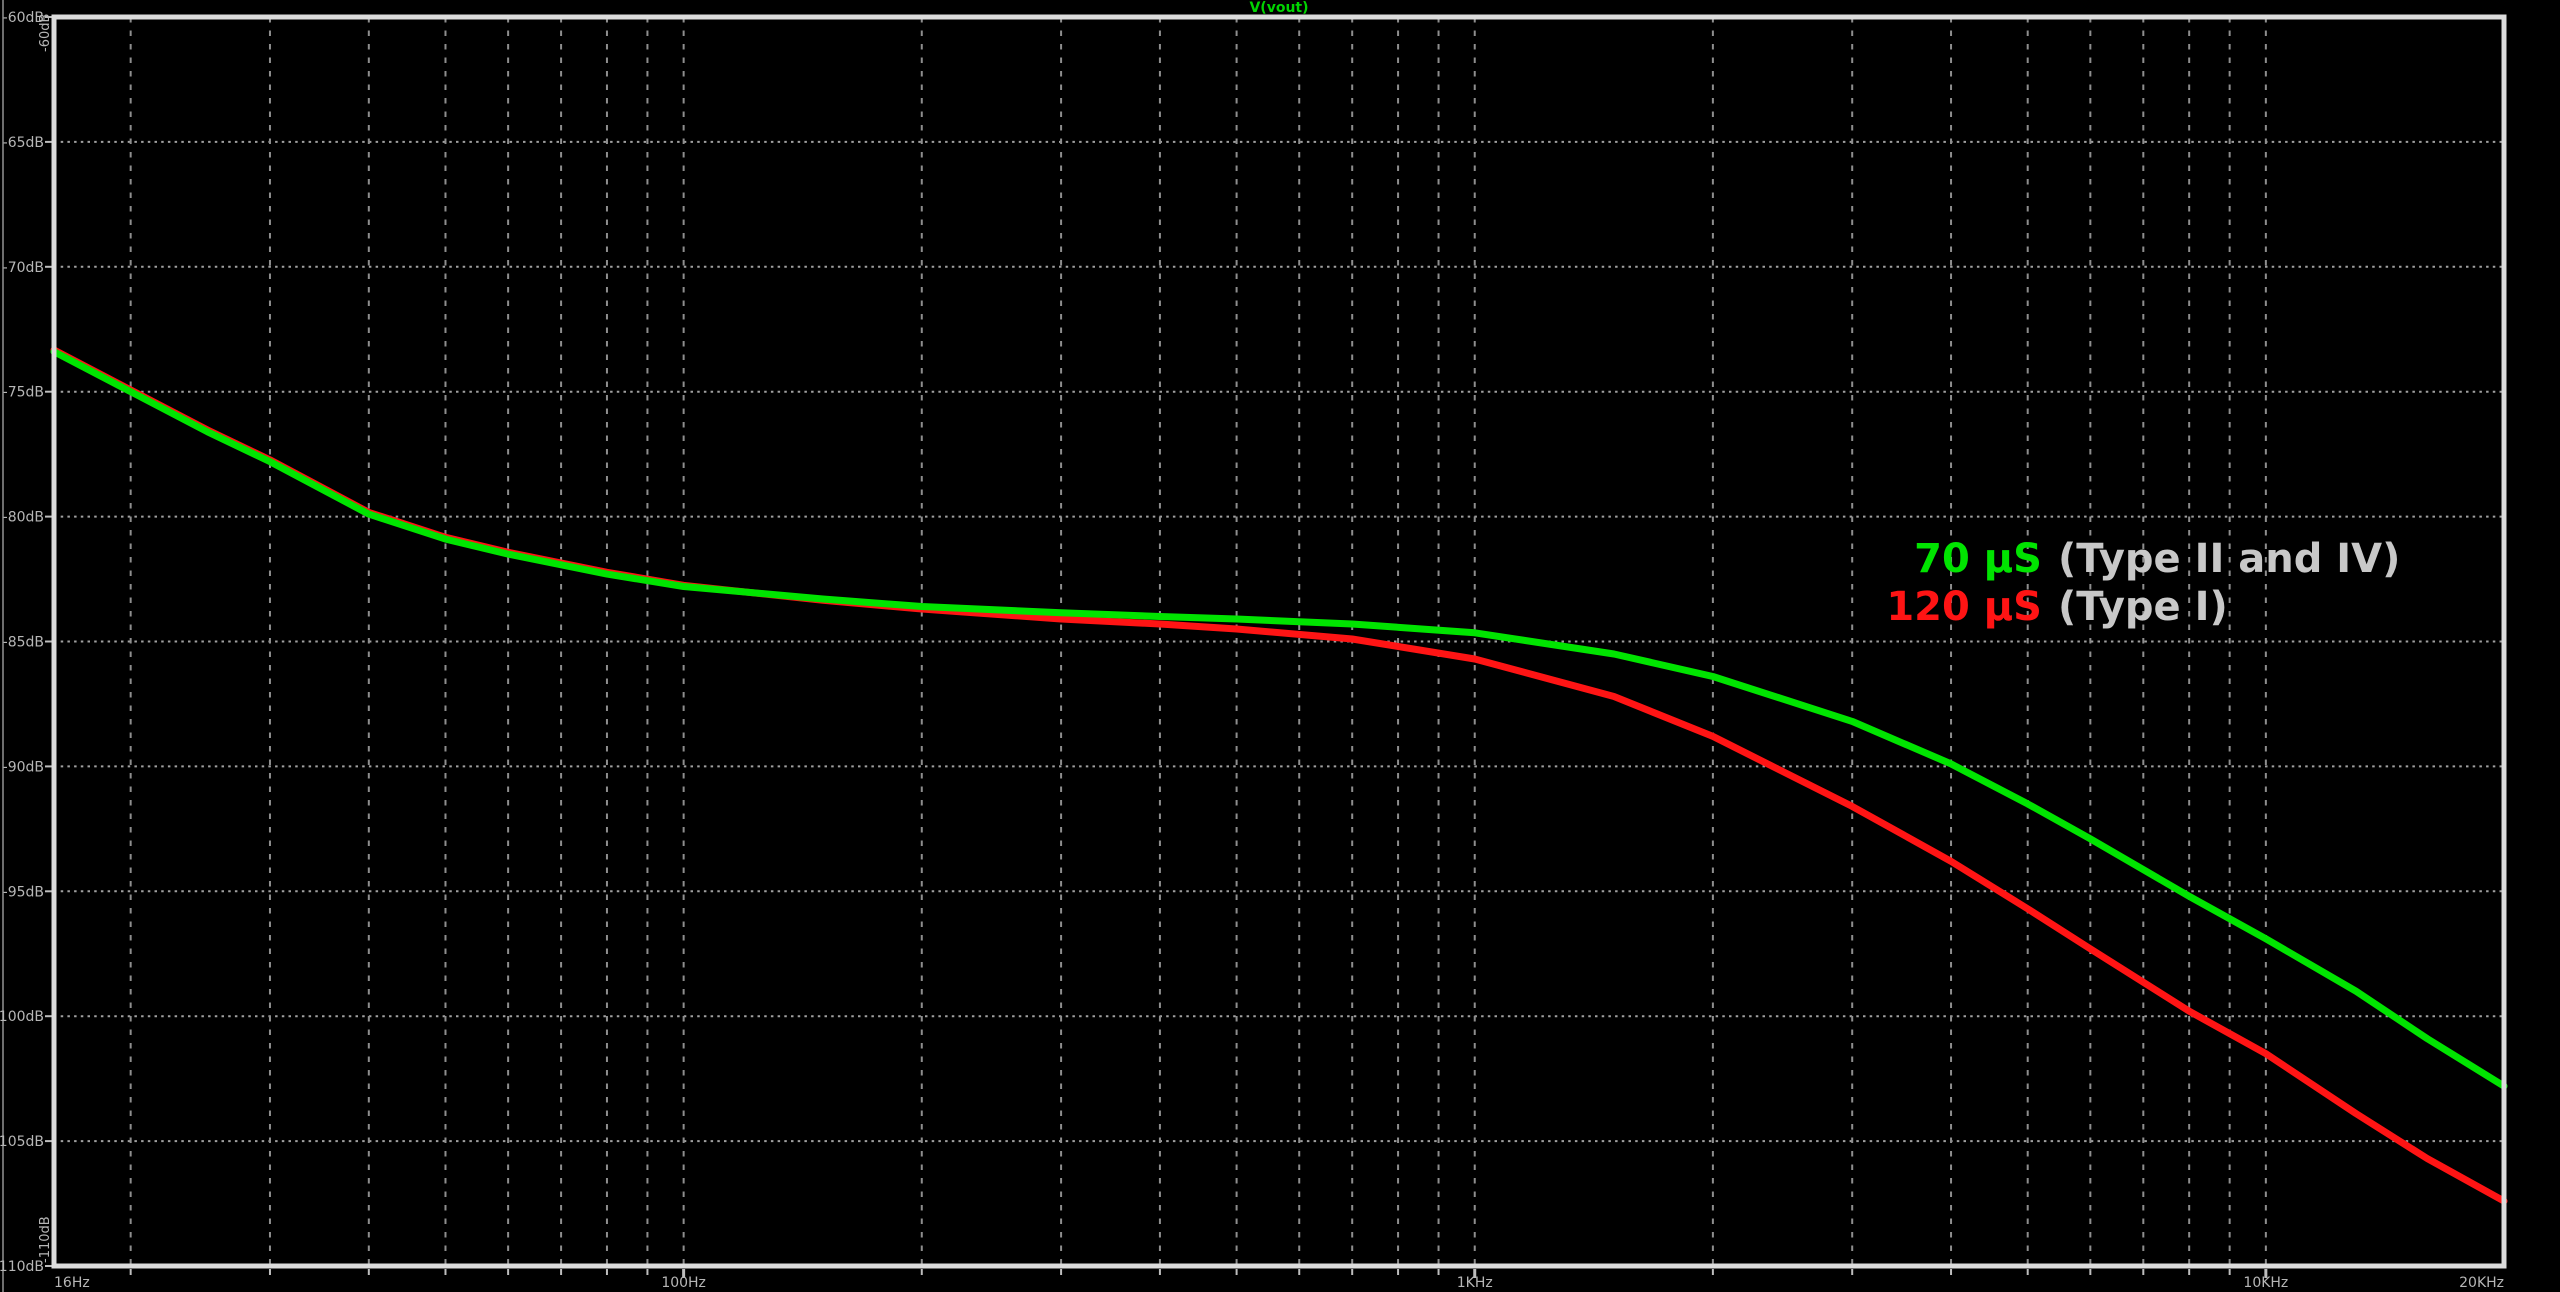 This screenshot has width=2560, height=1292. Describe the element at coordinates (23, 643) in the screenshot. I see `y-tick-label: -85dB` at that location.